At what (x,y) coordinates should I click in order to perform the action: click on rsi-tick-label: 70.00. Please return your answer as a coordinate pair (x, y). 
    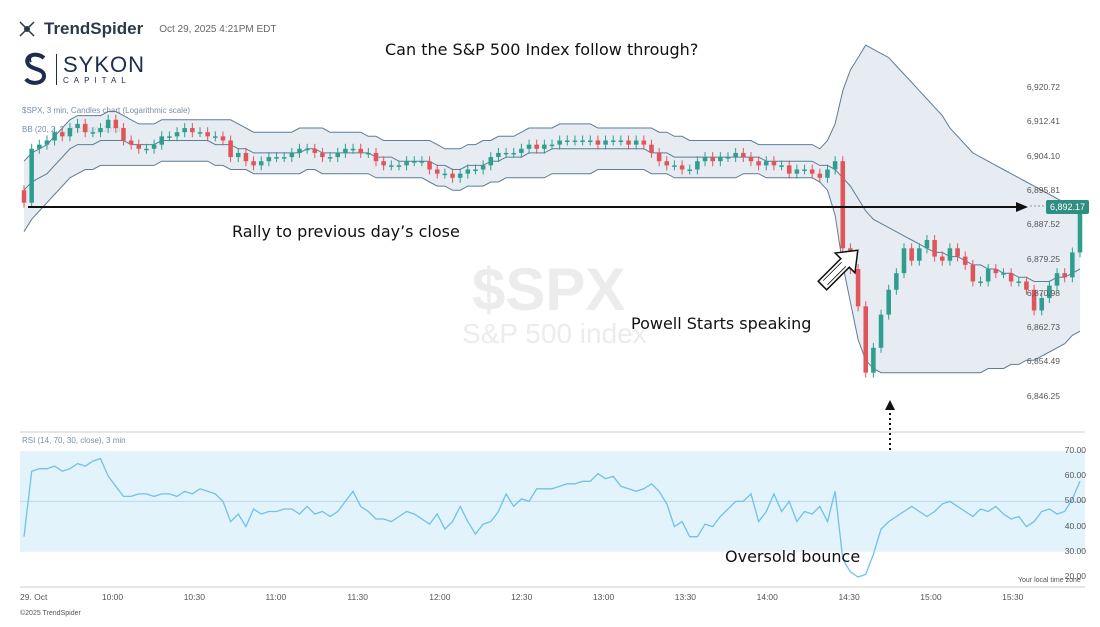
    Looking at the image, I should click on (1075, 450).